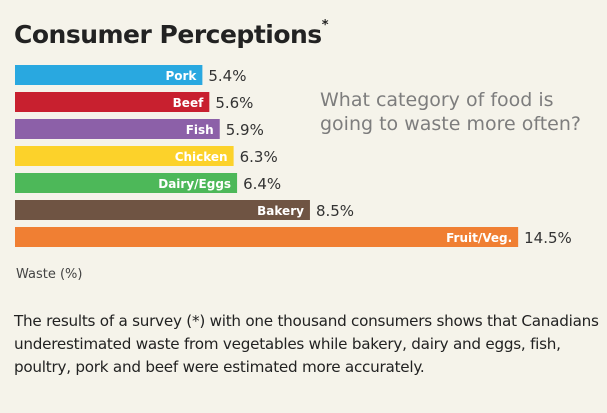 The width and height of the screenshot is (607, 413). What do you see at coordinates (109, 75) in the screenshot?
I see `bar-pork` at bounding box center [109, 75].